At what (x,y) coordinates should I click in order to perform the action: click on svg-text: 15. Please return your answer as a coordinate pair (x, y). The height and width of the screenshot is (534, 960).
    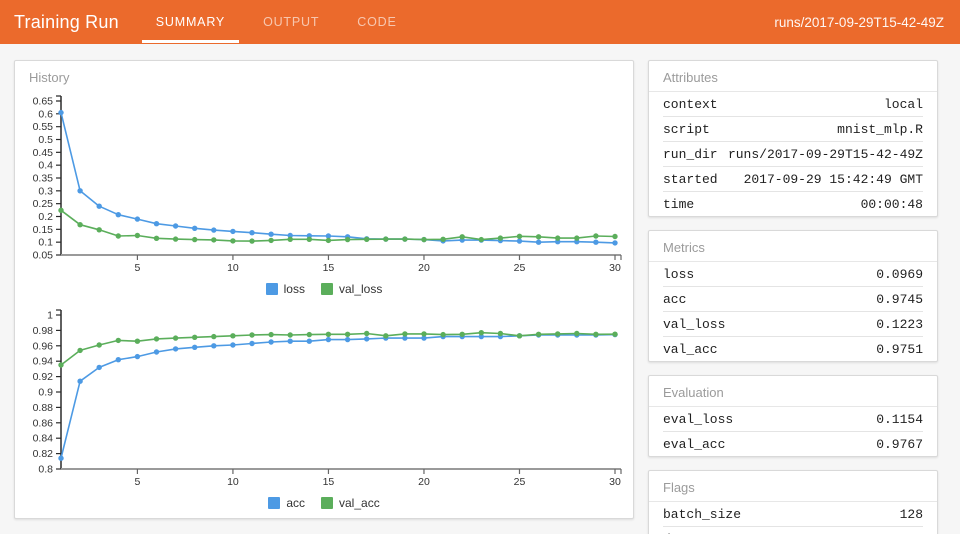
    Looking at the image, I should click on (329, 268).